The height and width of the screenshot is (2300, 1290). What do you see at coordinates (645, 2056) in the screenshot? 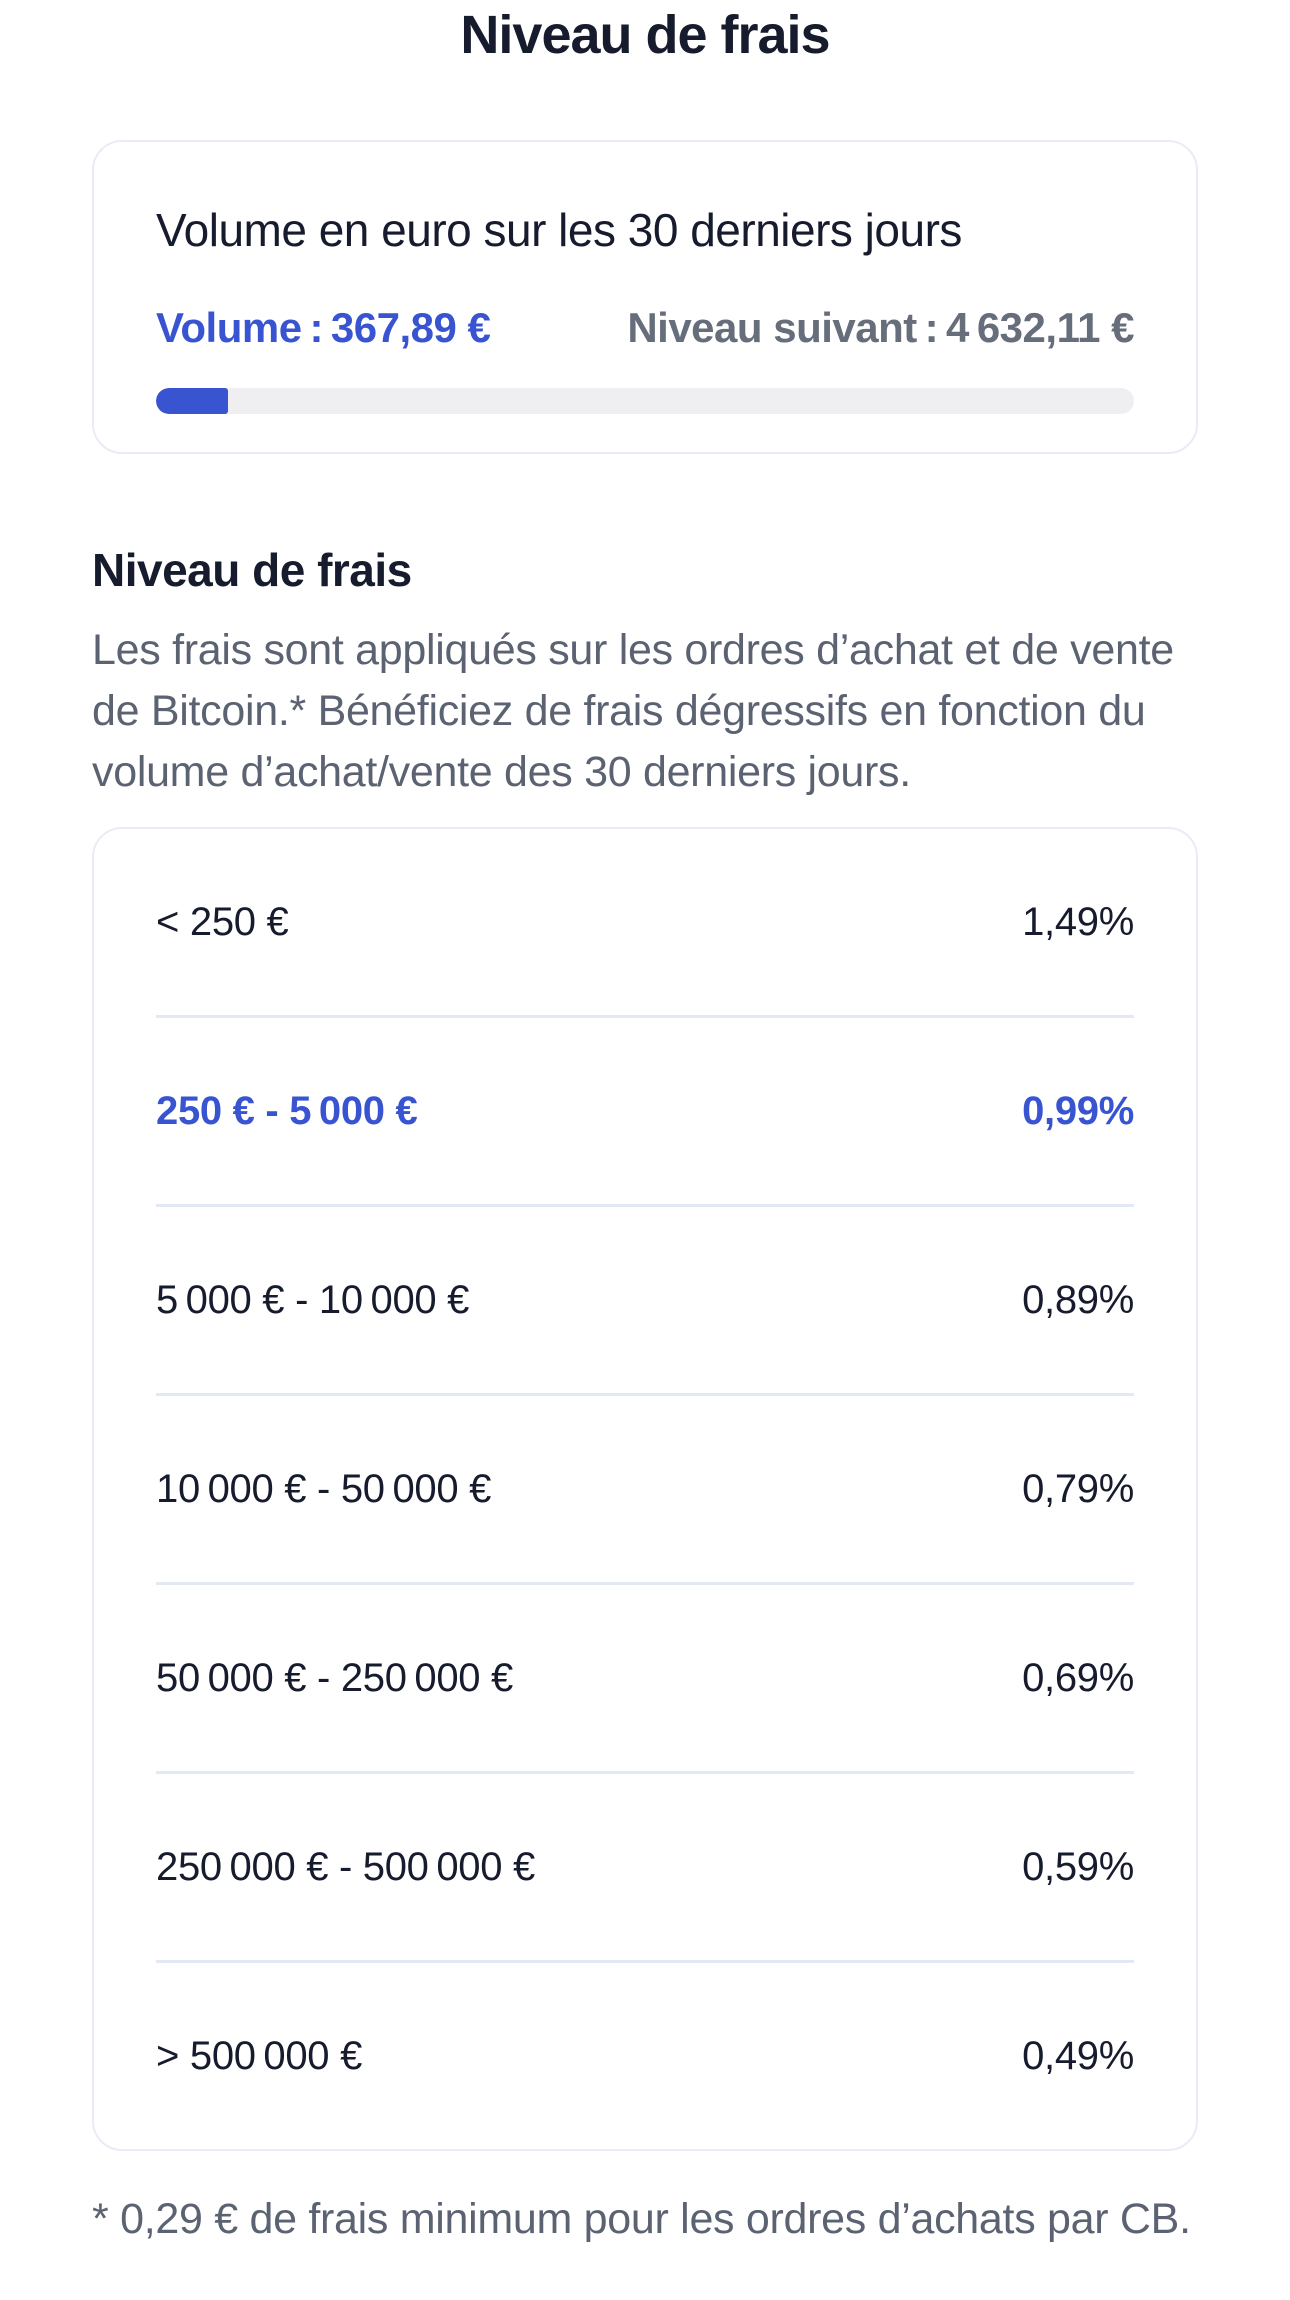
I see `fee-tier-row: > 500 000 € 0,49%` at bounding box center [645, 2056].